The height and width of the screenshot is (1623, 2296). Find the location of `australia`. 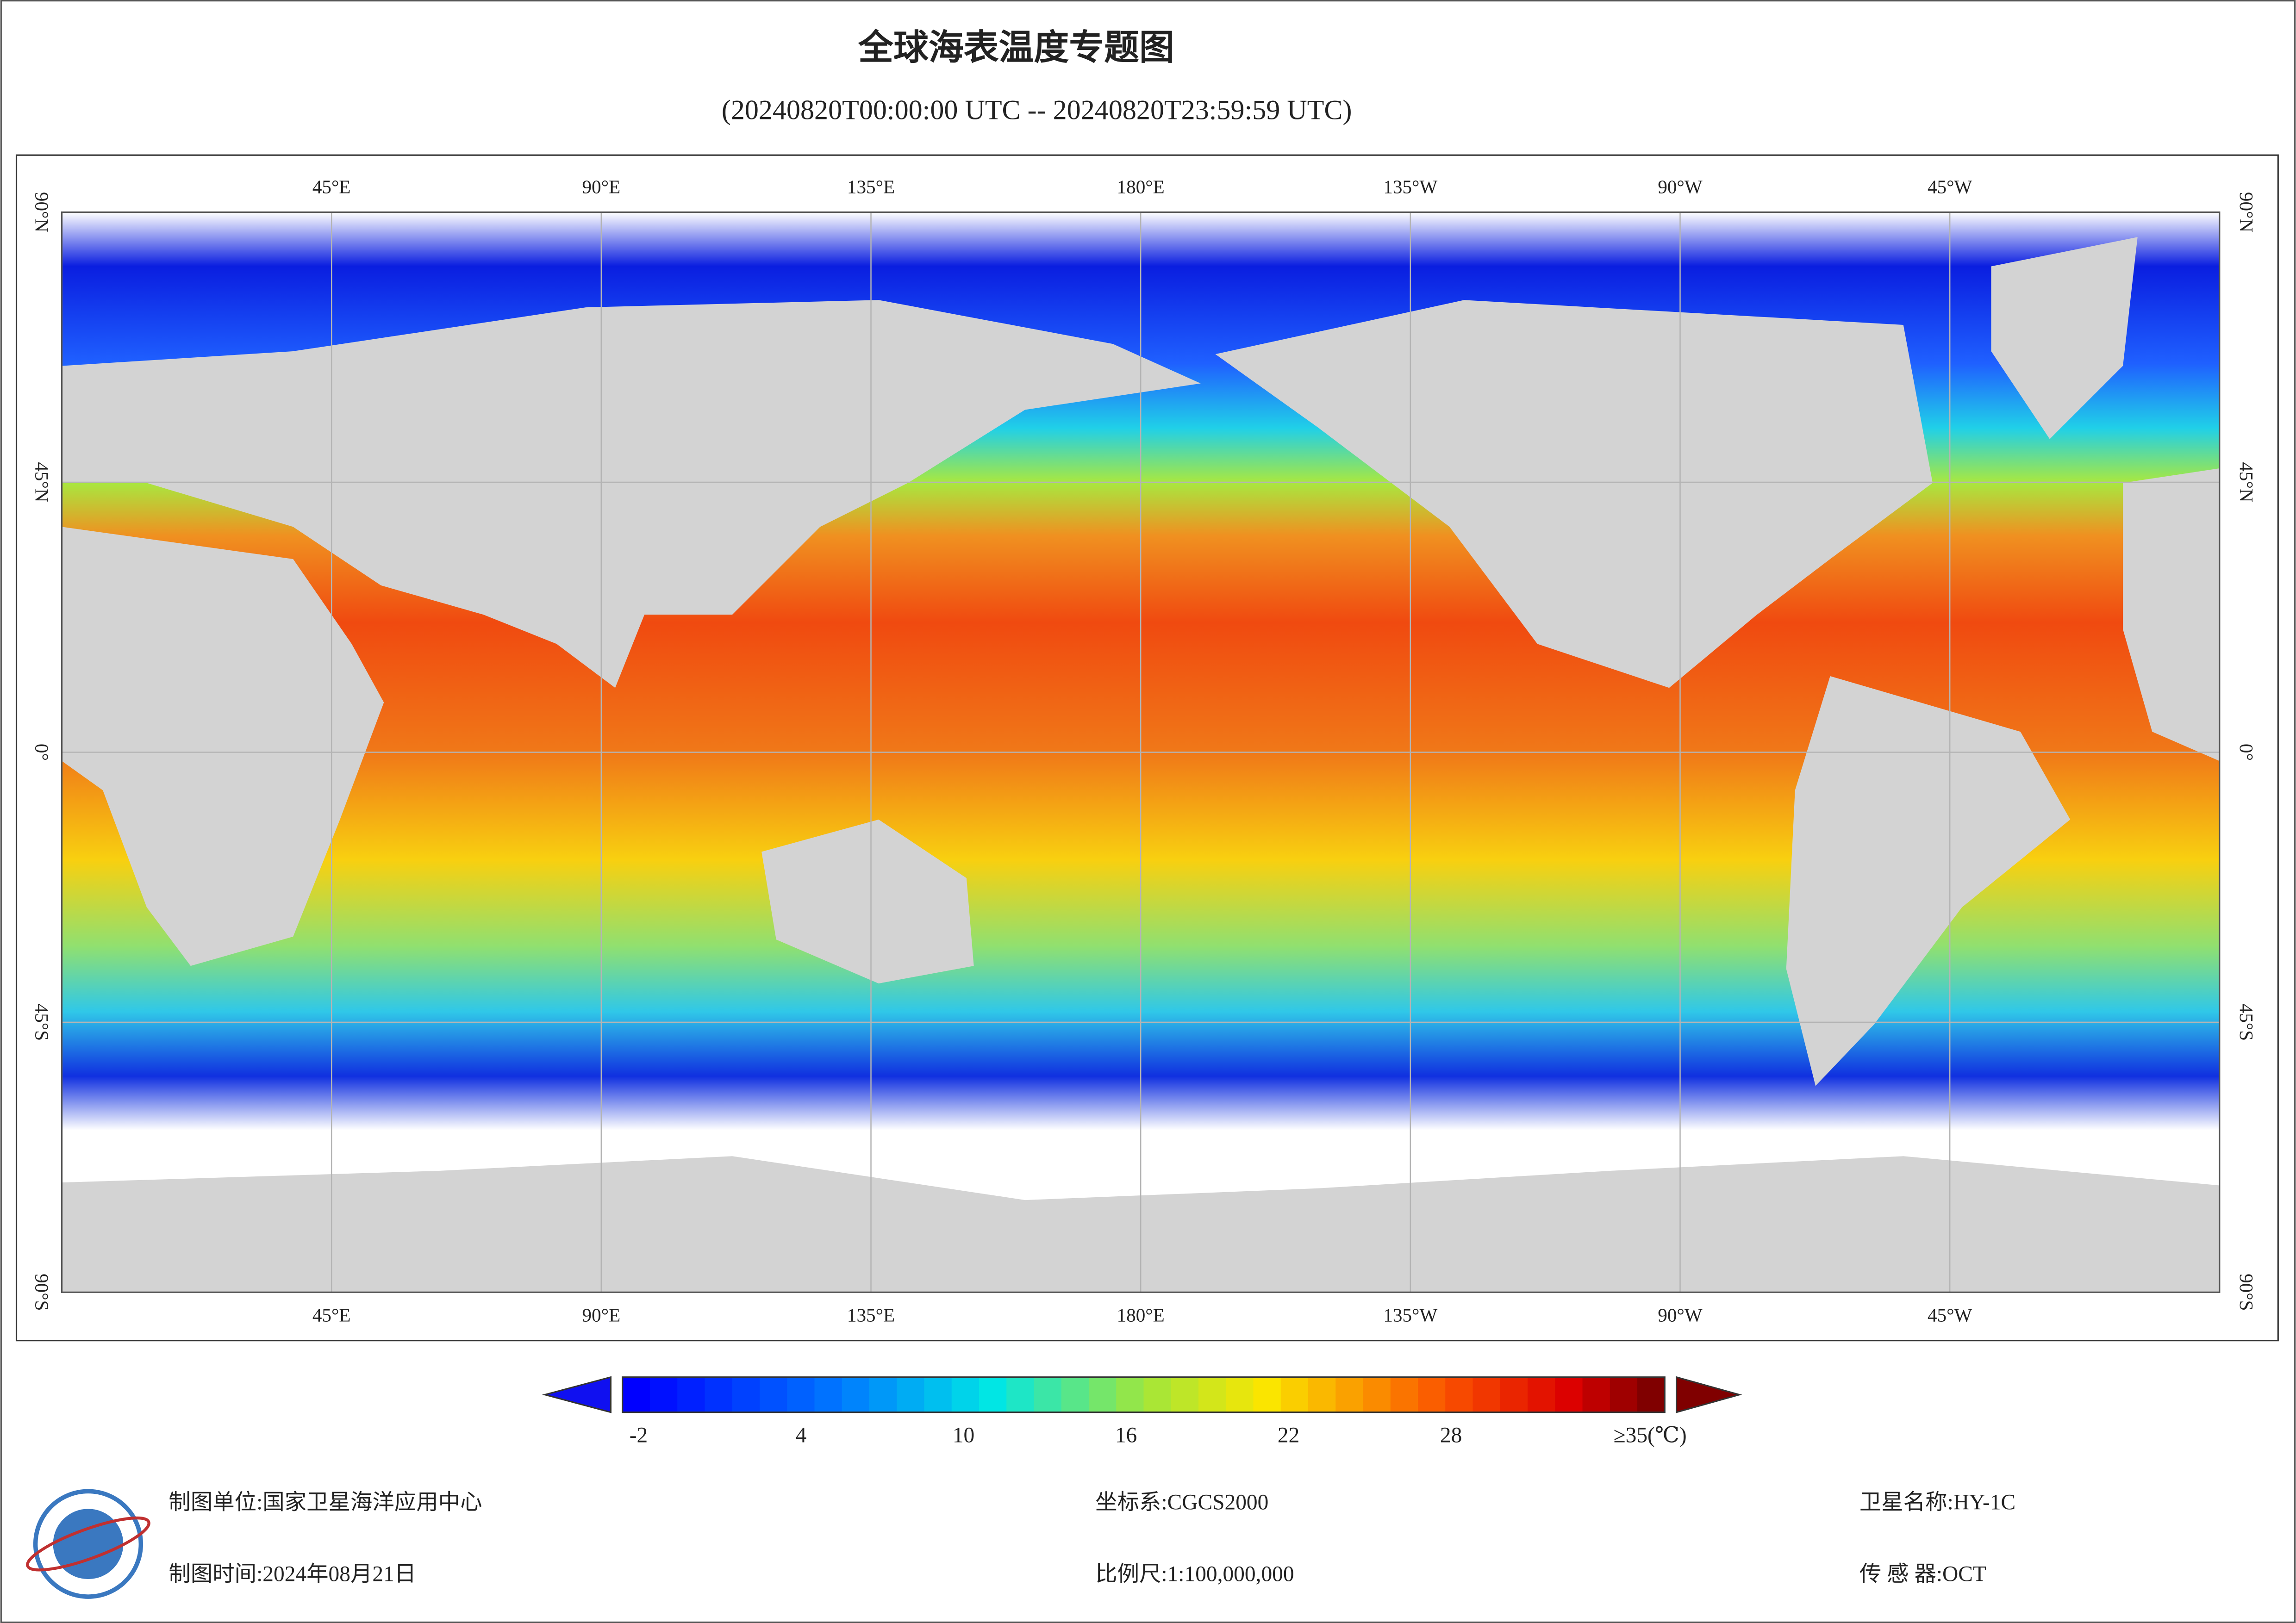

australia is located at coordinates (867, 901).